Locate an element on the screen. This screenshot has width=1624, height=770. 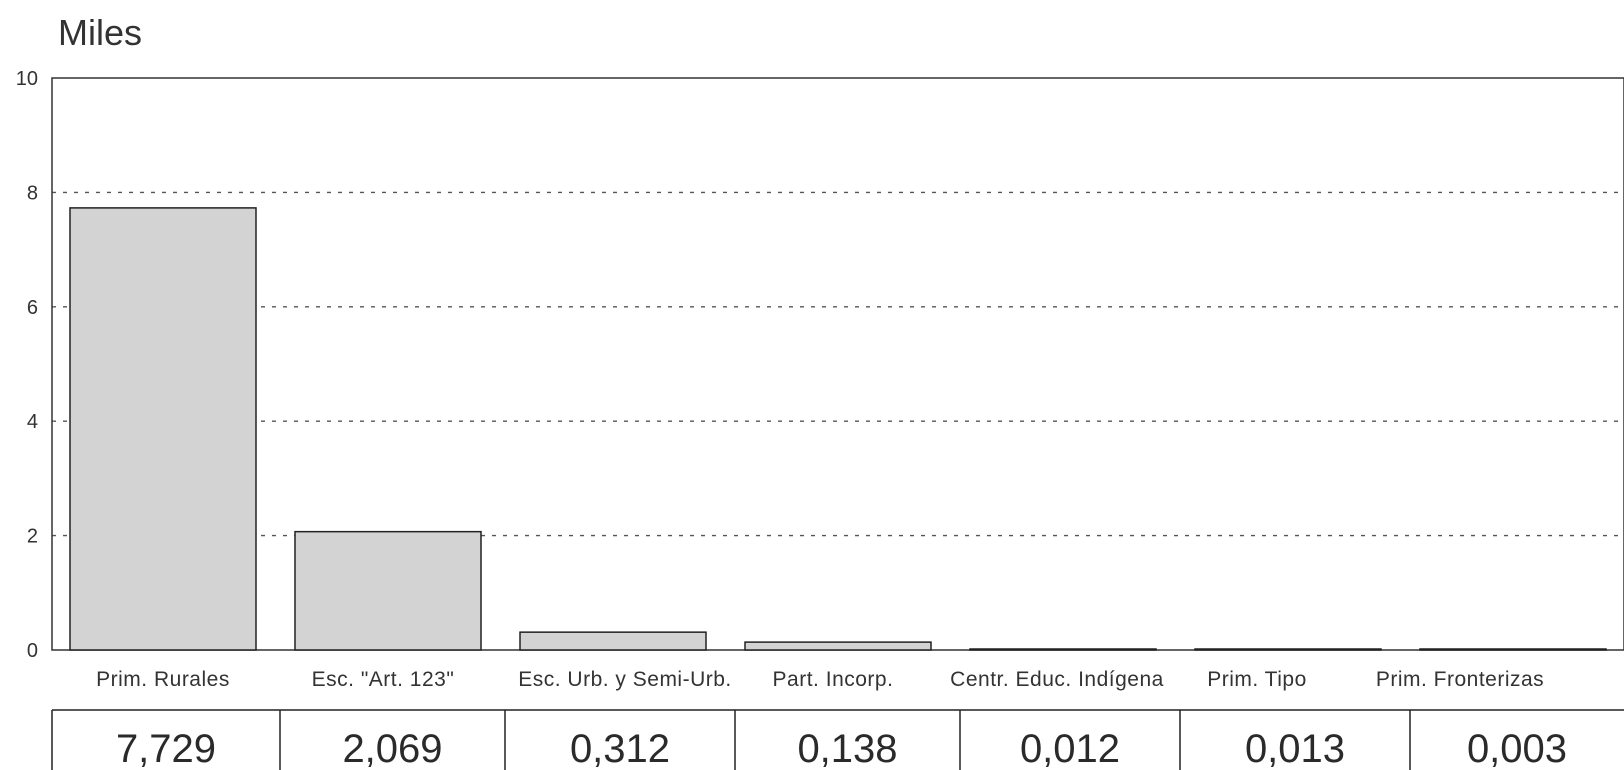
y-tick-label: 2 is located at coordinates (32, 537).